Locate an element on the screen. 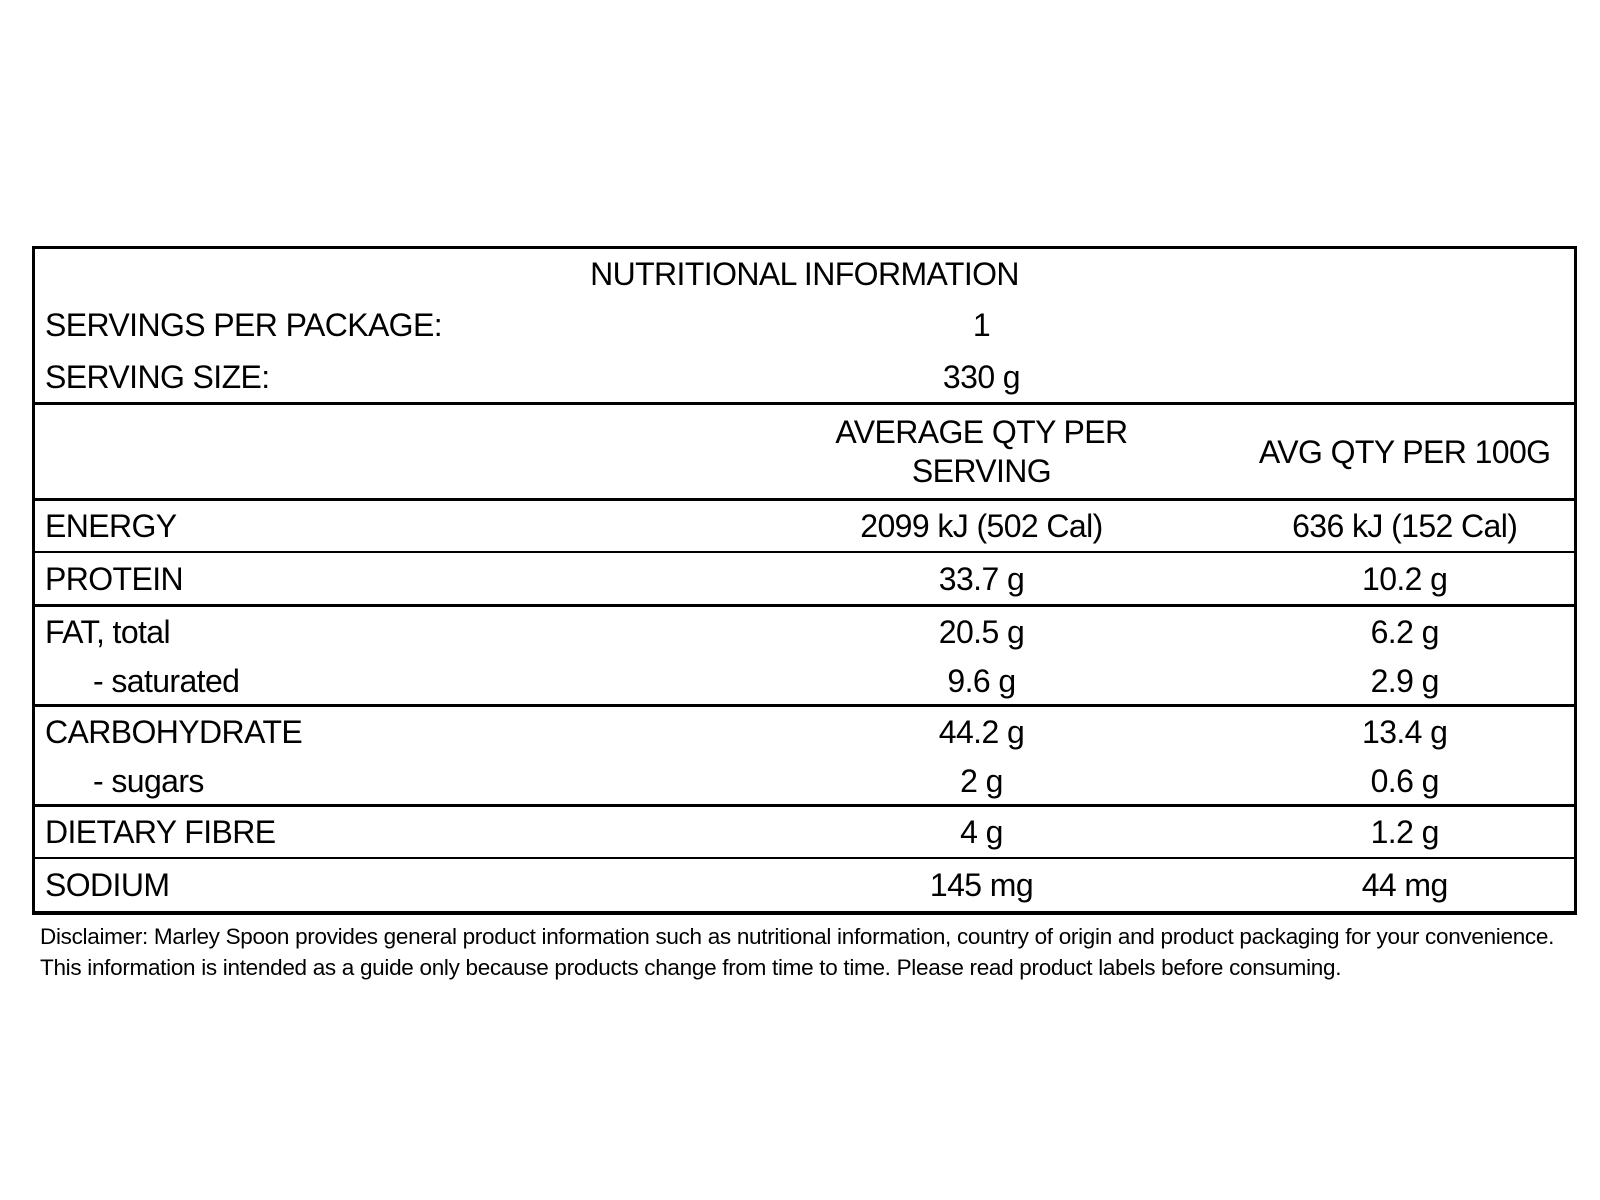 This screenshot has width=1600, height=1200. row-label: ENERGY is located at coordinates (111, 526).